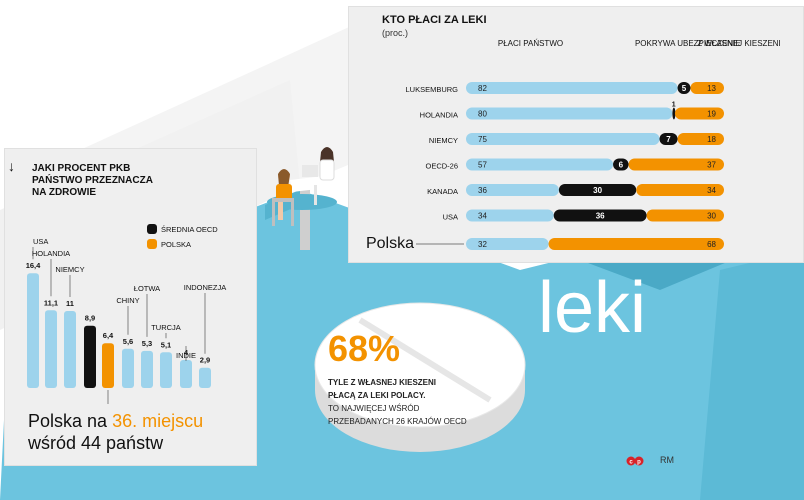  Describe the element at coordinates (205, 287) in the screenshot. I see `category-label: INDONEZJA` at that location.